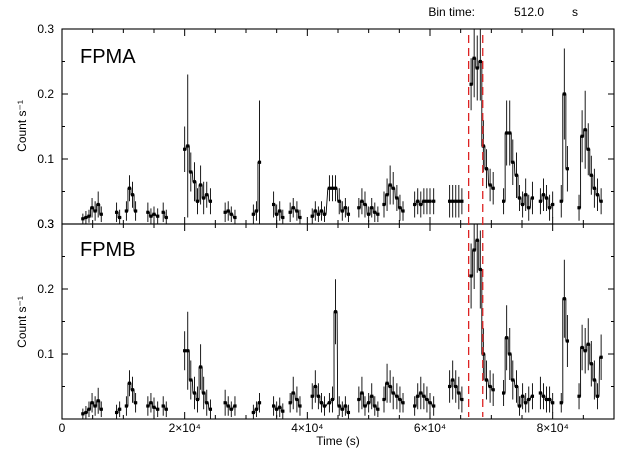 The image size is (625, 455). What do you see at coordinates (45, 224) in the screenshot?
I see `y-tick-label: 0.3` at bounding box center [45, 224].